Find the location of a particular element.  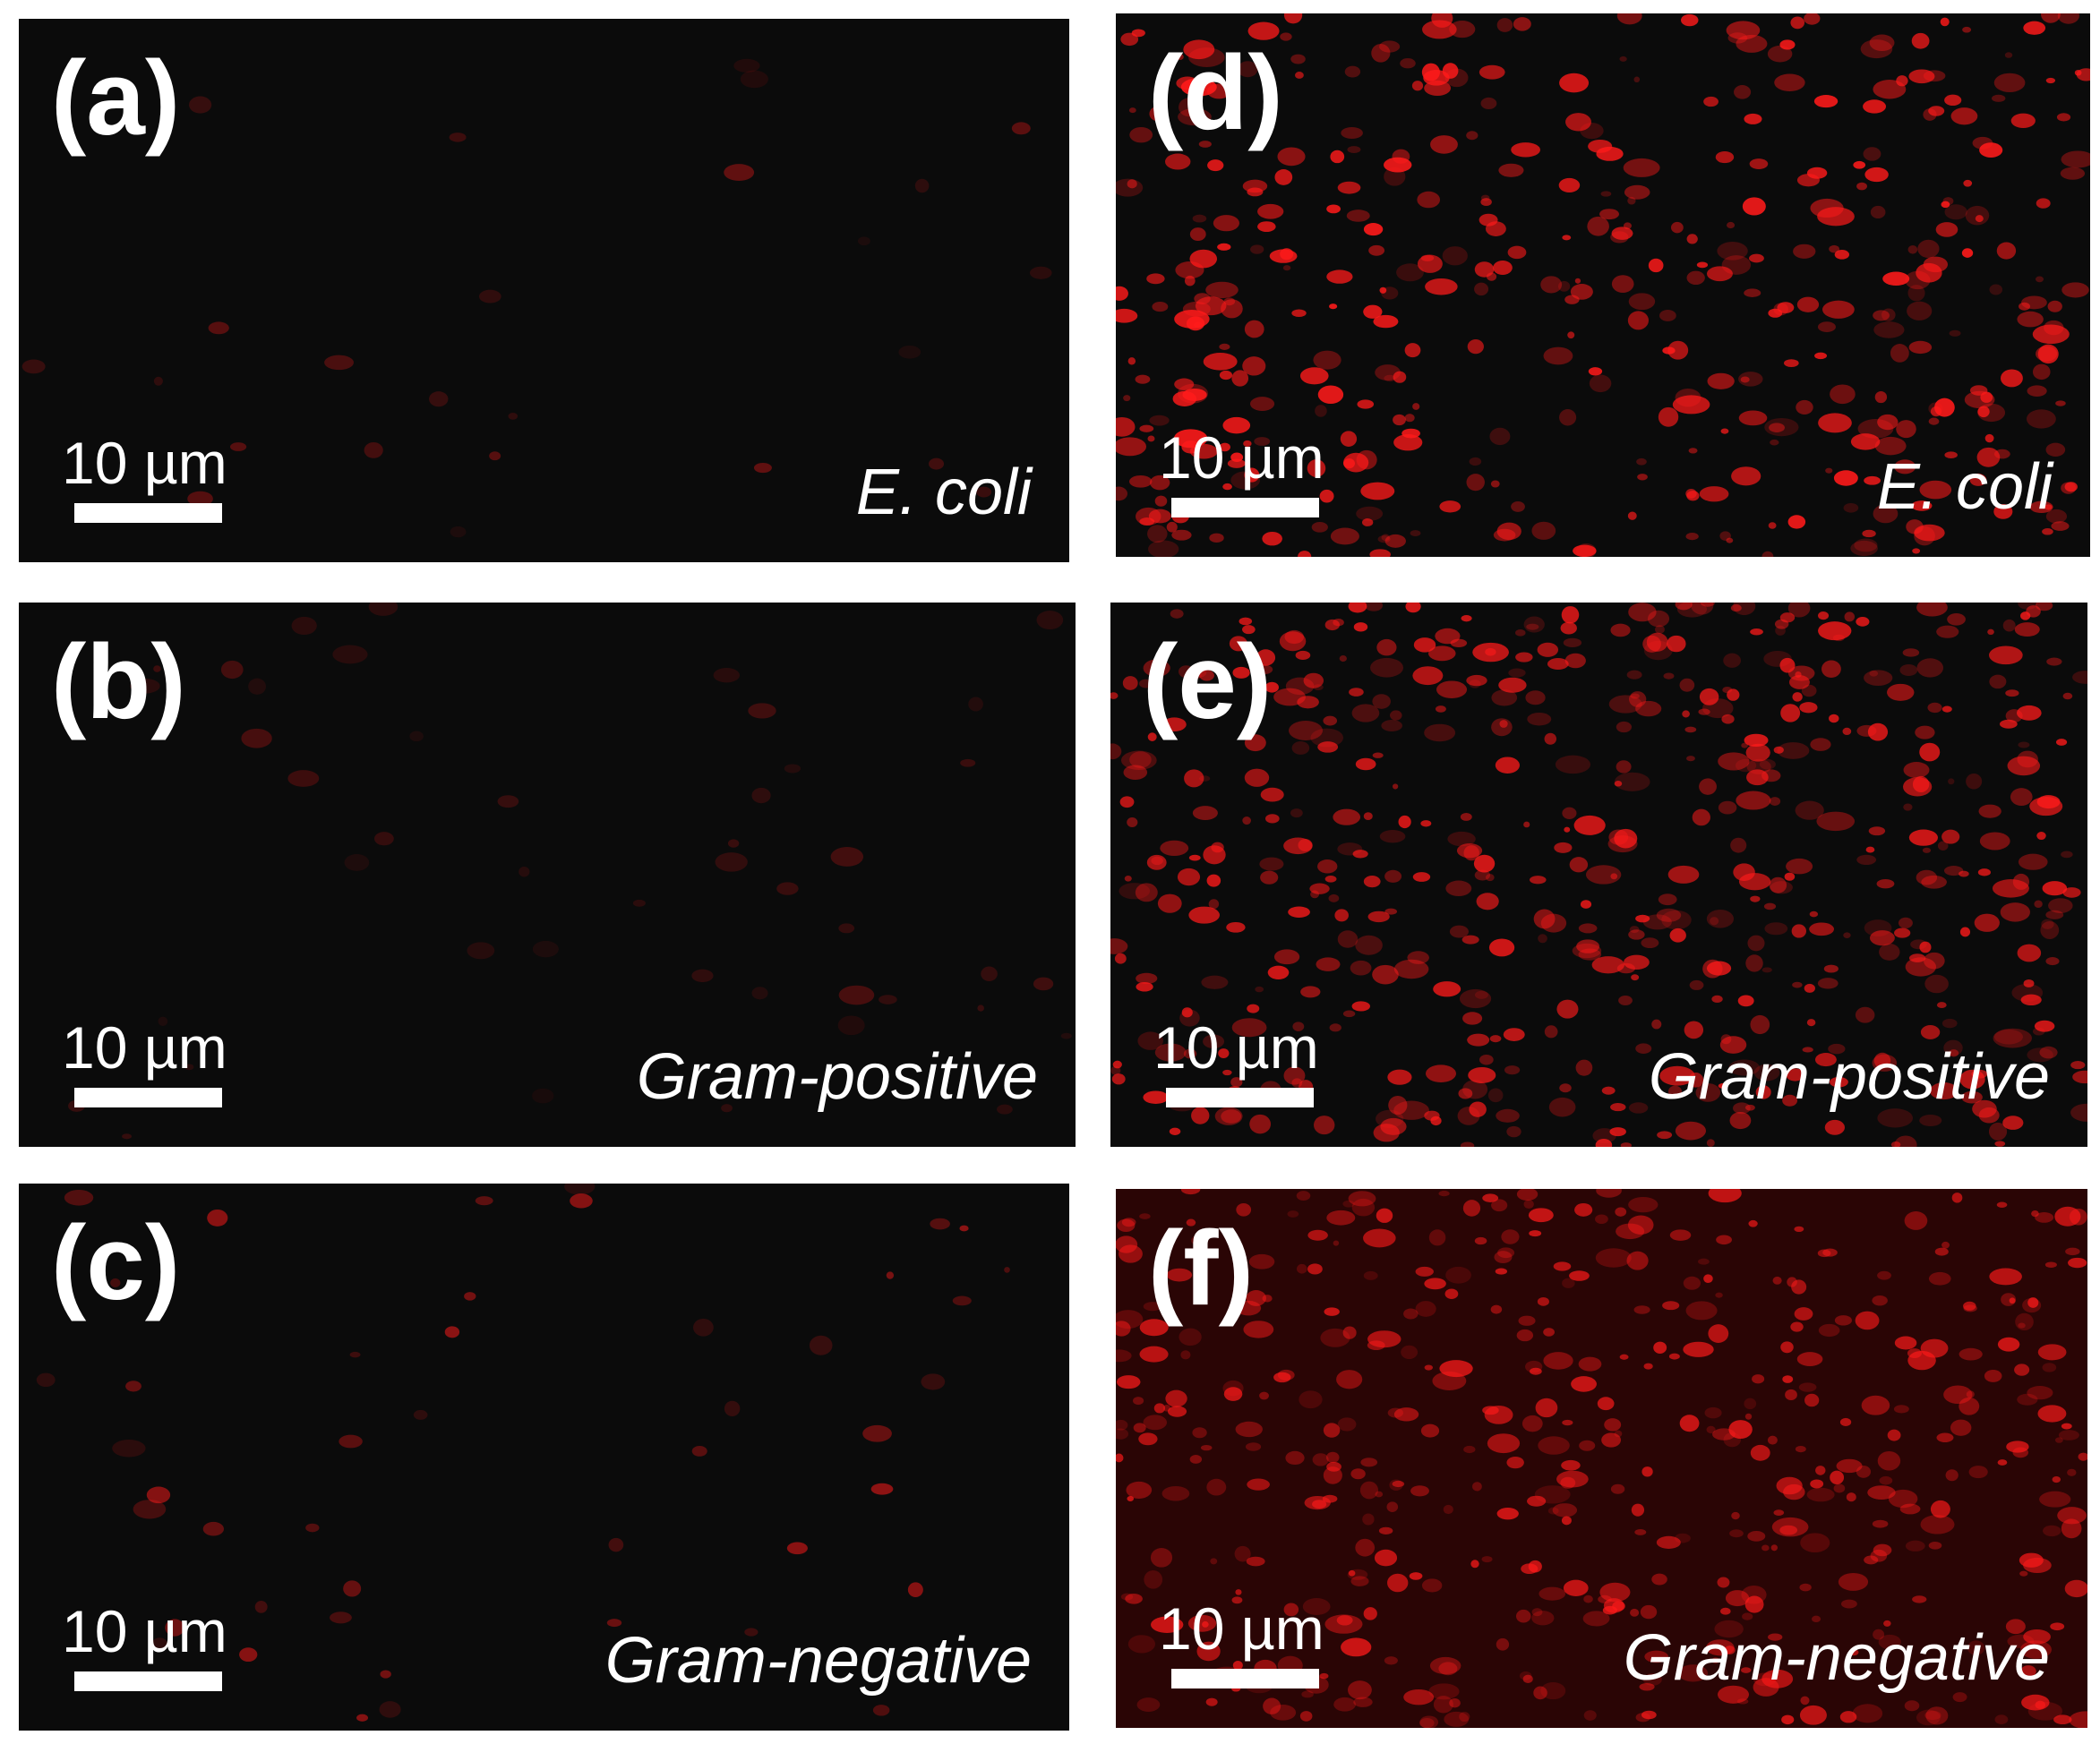

micrograph: (f) 10 µm Gram-negative is located at coordinates (1601, 1458).